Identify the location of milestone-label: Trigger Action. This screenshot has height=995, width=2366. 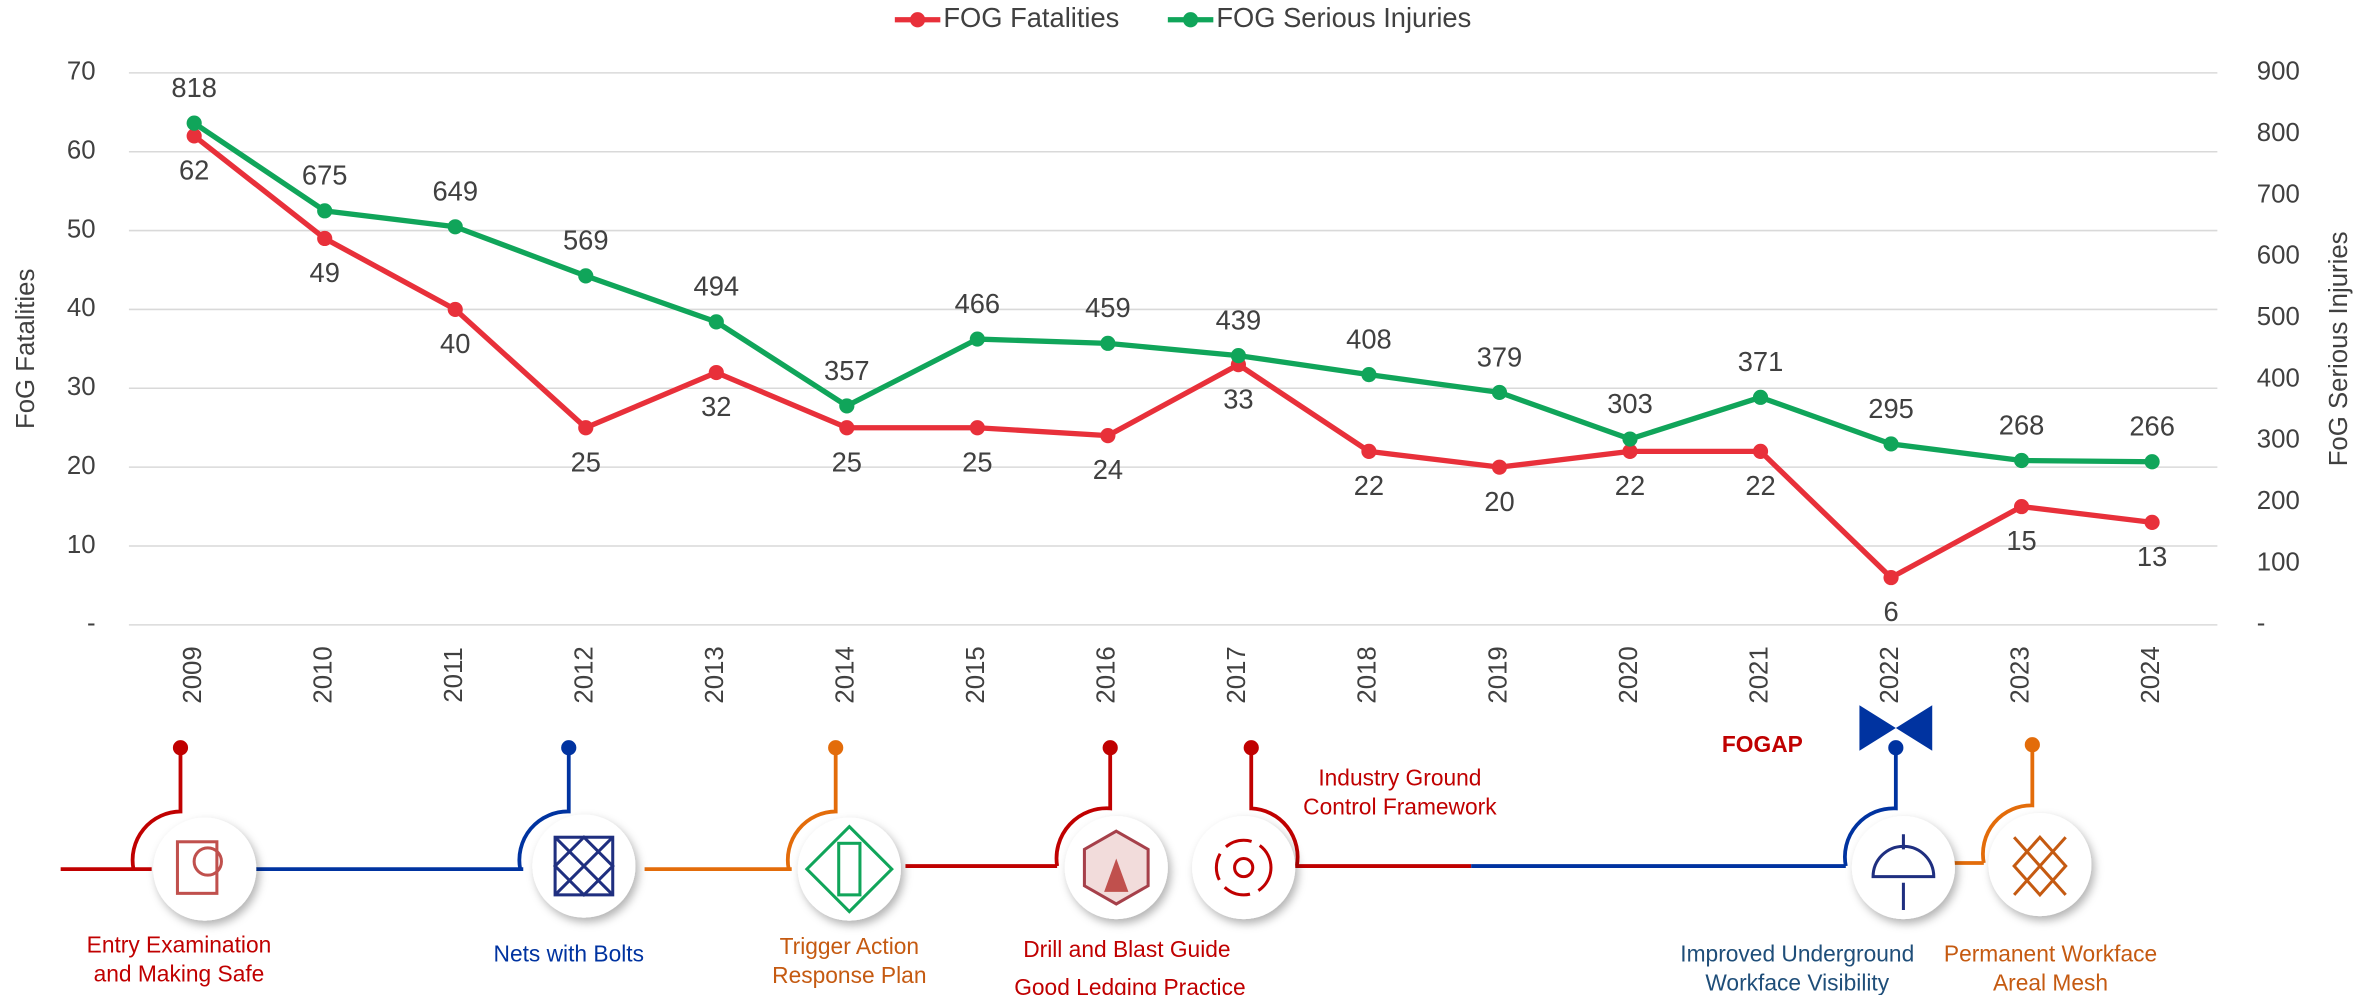
(850, 946).